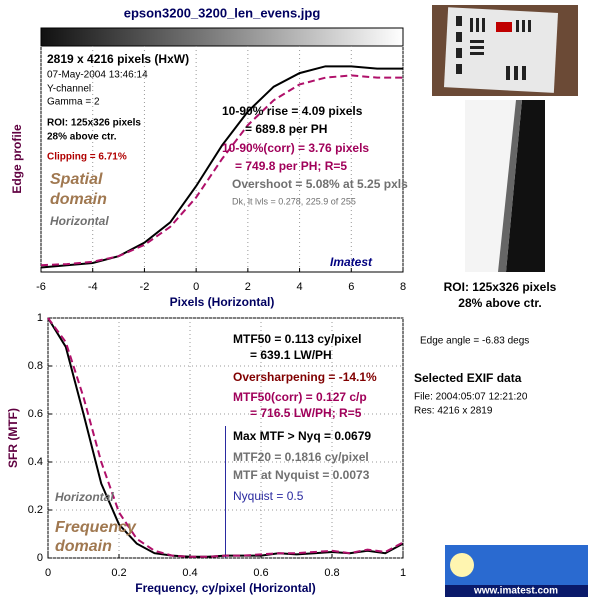 The image size is (600, 600). I want to click on annotation: Imatest, so click(351, 262).